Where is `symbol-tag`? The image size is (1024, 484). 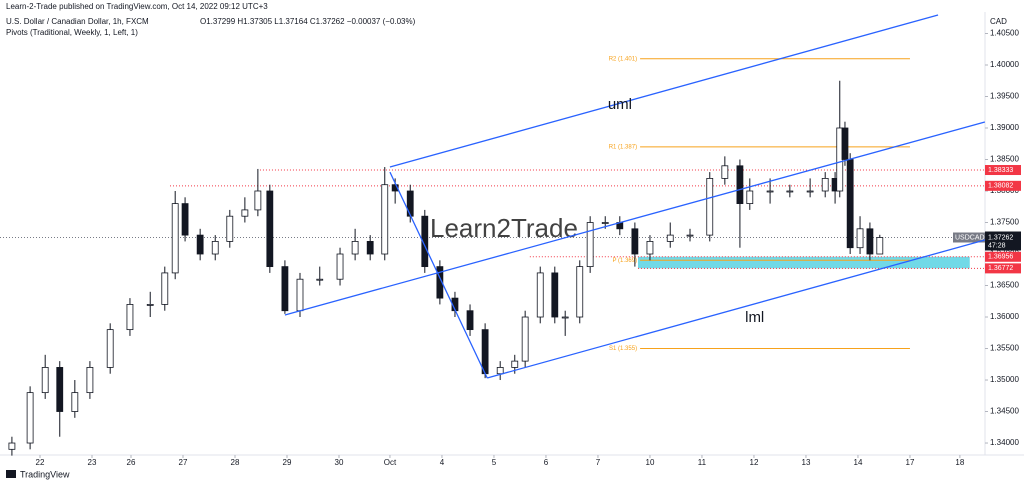
symbol-tag is located at coordinates (969, 237).